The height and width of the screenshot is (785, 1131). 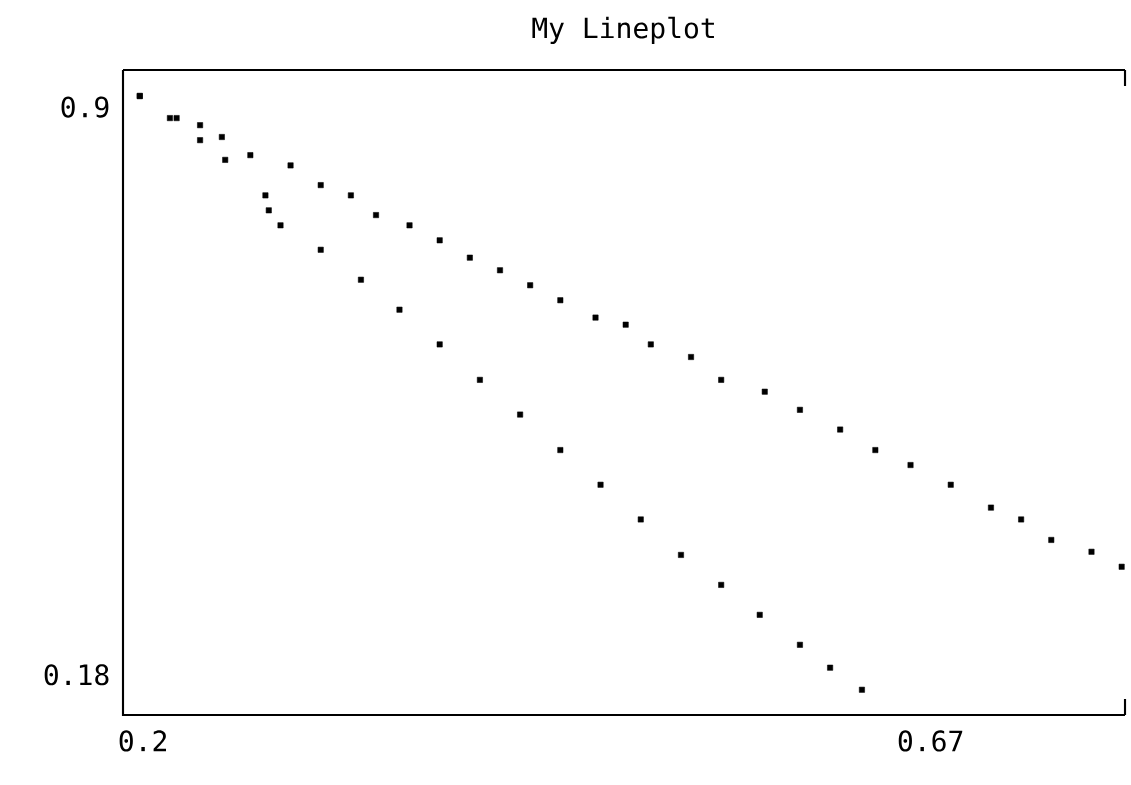 I want to click on x-tick-label: 0.2, so click(x=142, y=741).